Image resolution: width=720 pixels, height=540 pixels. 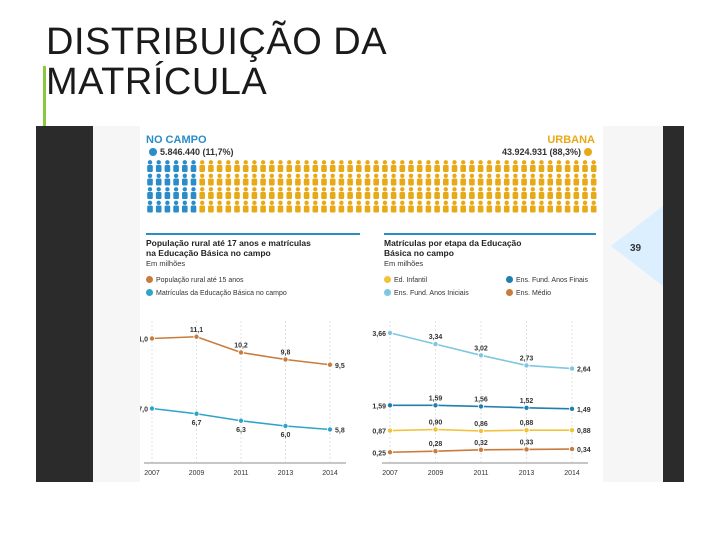 I want to click on data-label: 3,02, so click(x=481, y=348).